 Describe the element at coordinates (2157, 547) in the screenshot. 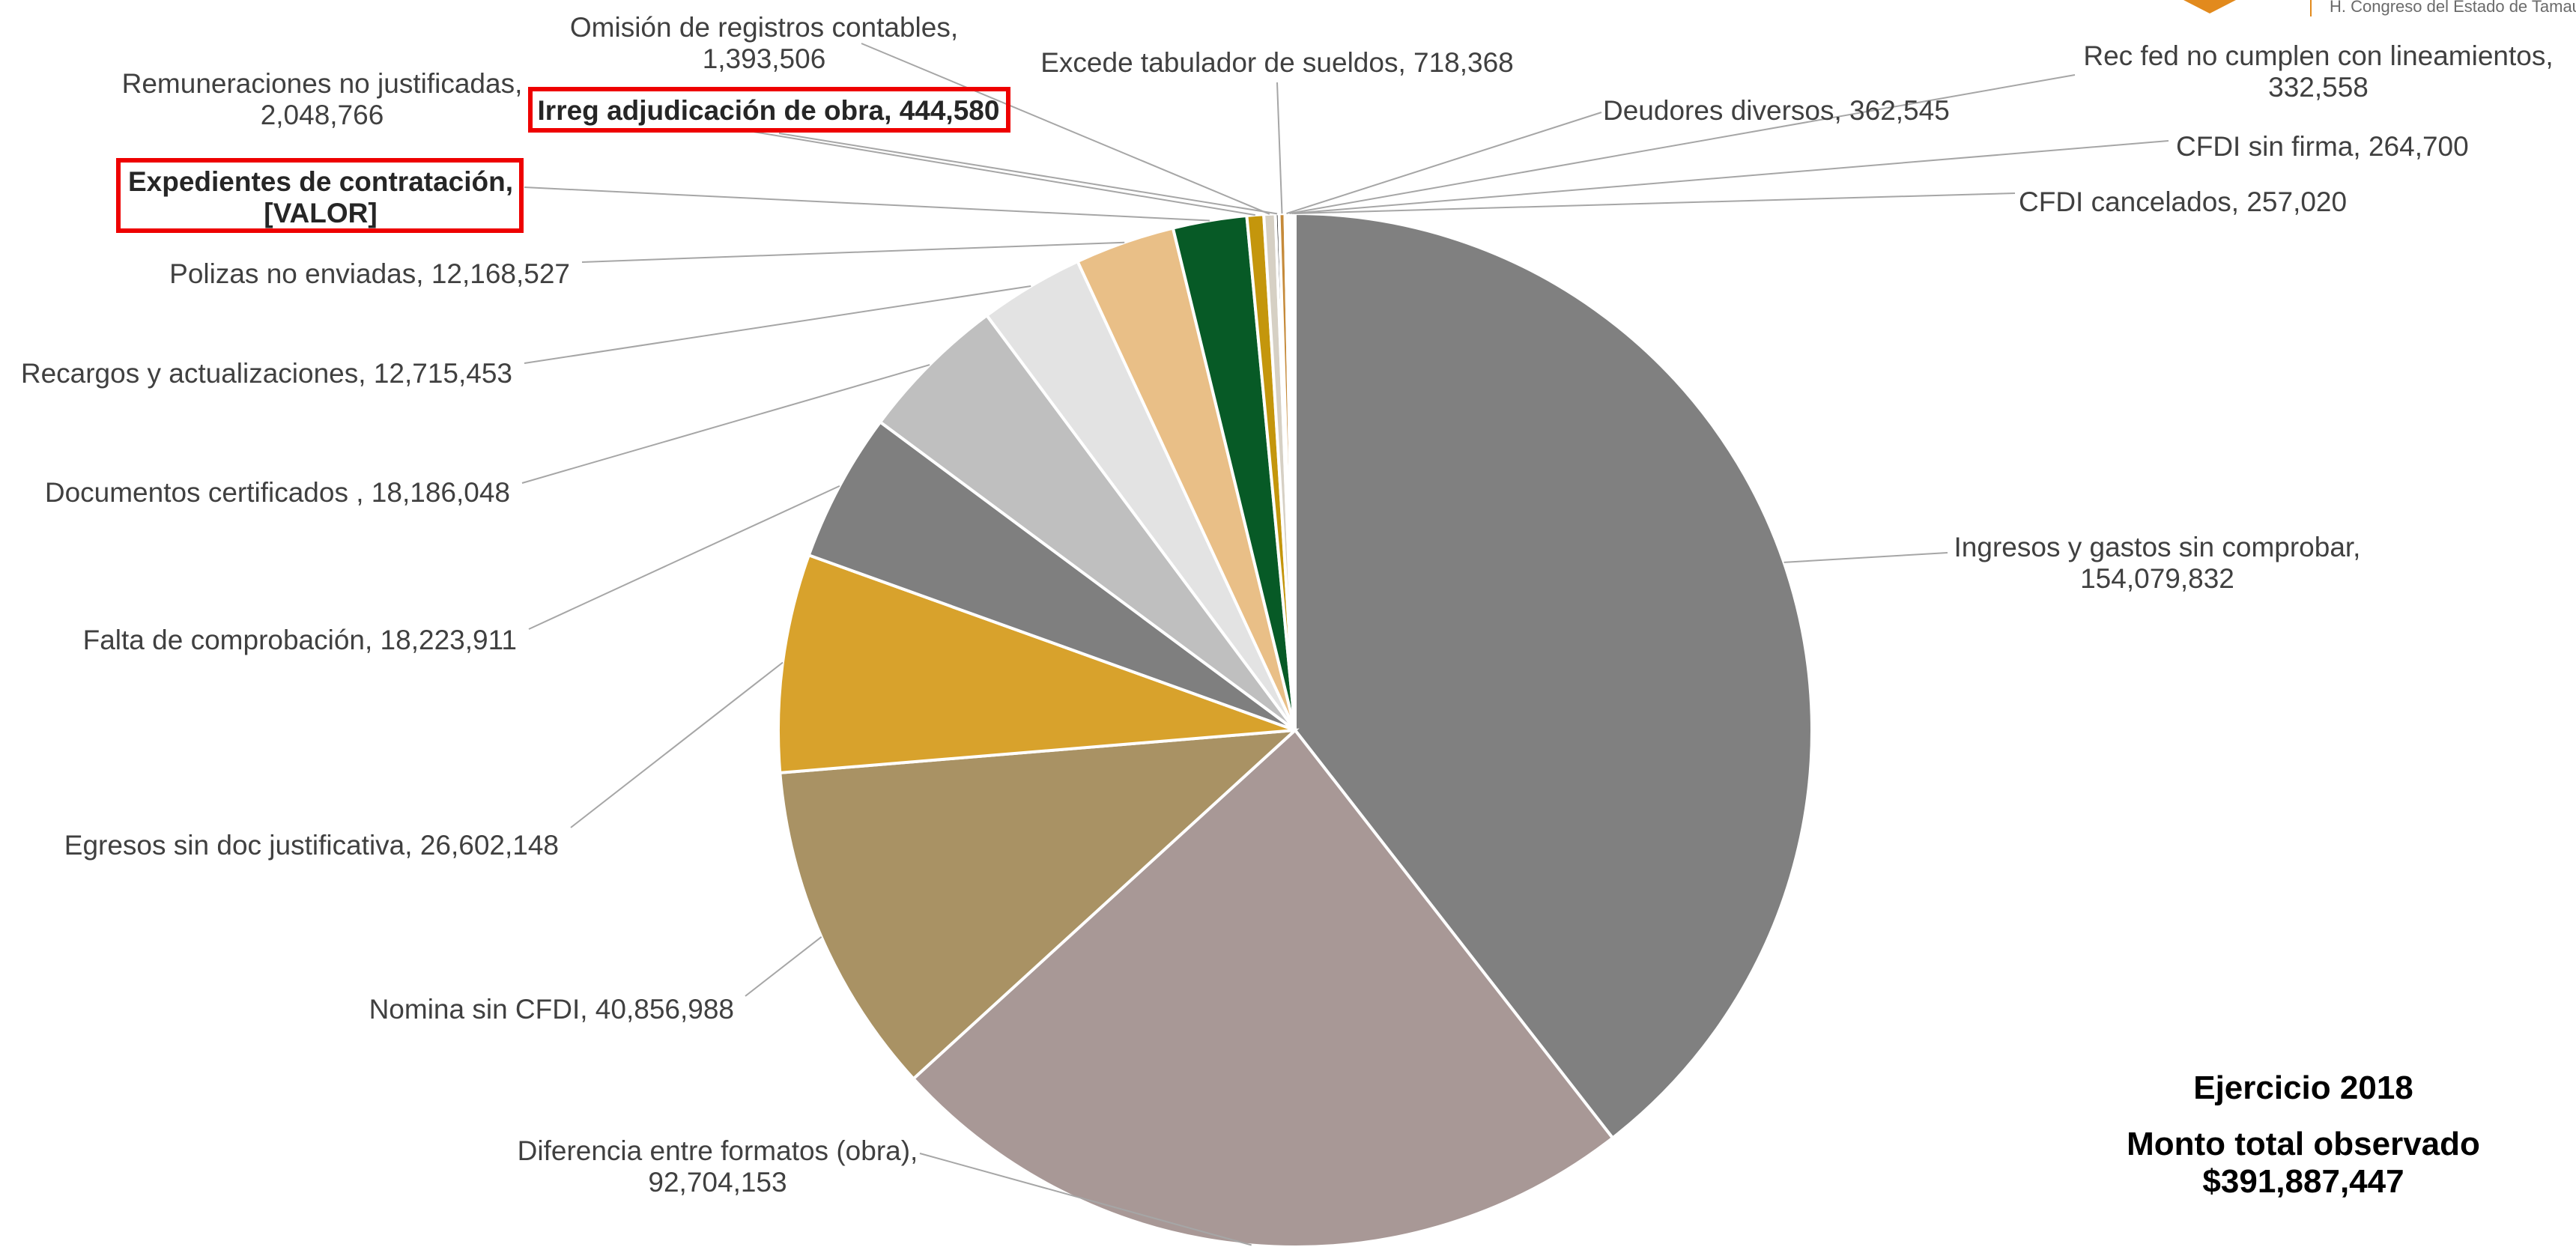

I see `slice-label-name-1: Ingresos y gastos sin comprobar,` at that location.